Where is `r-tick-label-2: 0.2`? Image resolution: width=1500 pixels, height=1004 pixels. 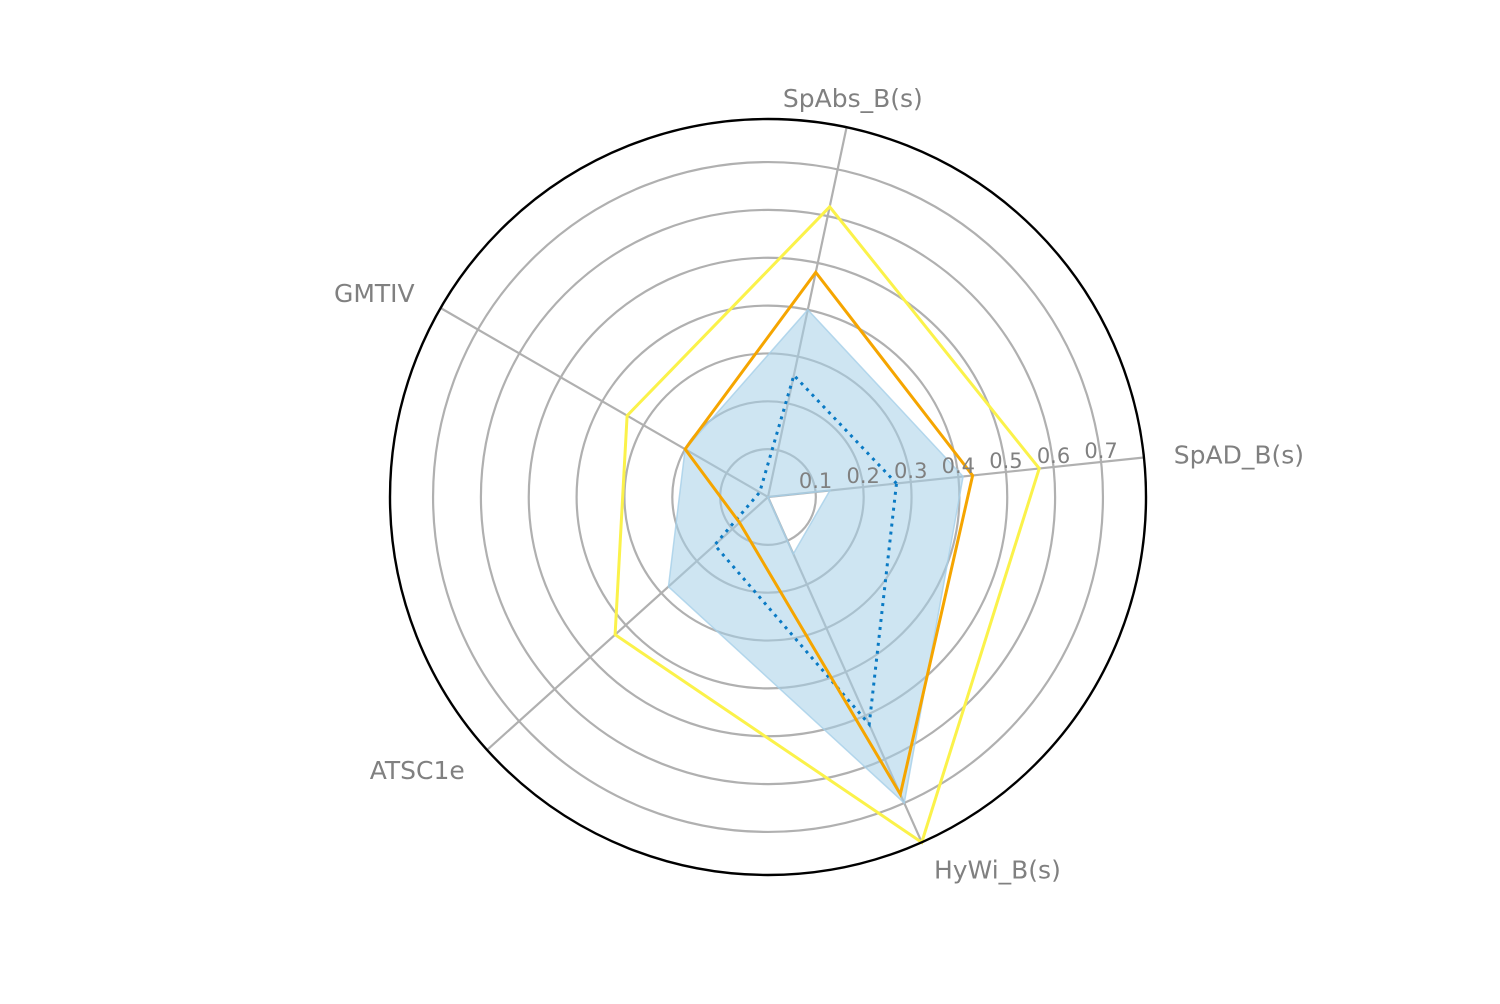
r-tick-label-2: 0.2 is located at coordinates (862, 476).